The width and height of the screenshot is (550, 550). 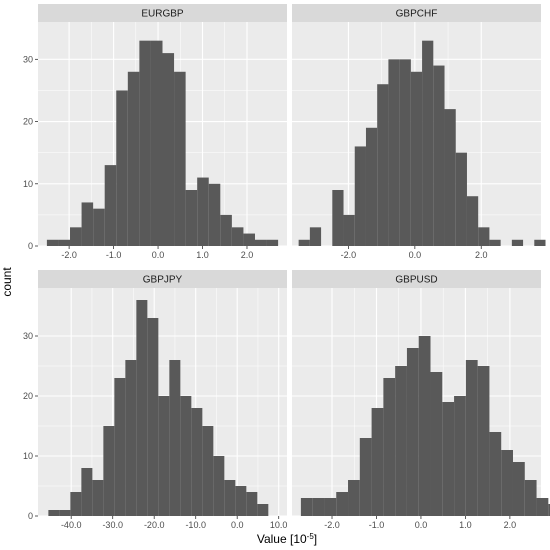 I want to click on x-axis-title-exponent: -5, so click(x=311, y=536).